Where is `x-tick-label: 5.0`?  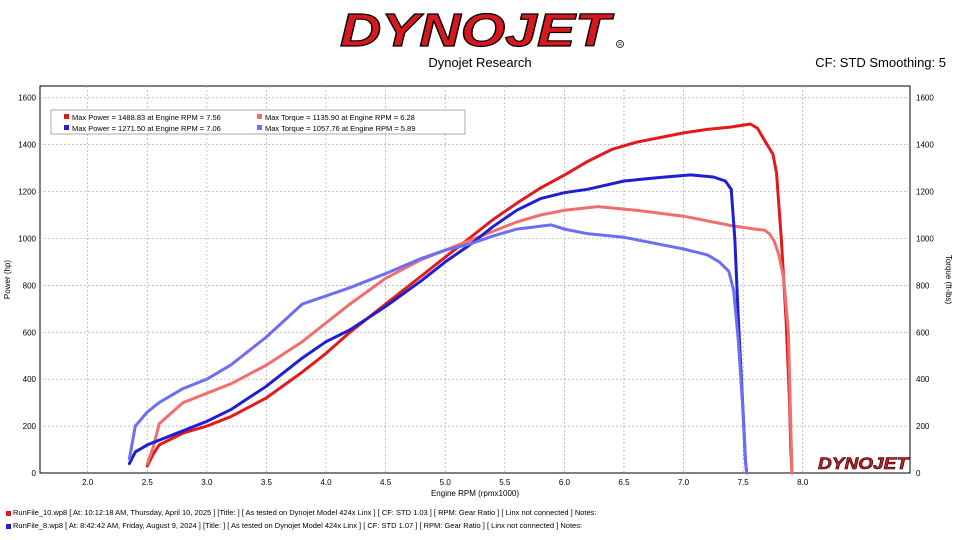 x-tick-label: 5.0 is located at coordinates (446, 482).